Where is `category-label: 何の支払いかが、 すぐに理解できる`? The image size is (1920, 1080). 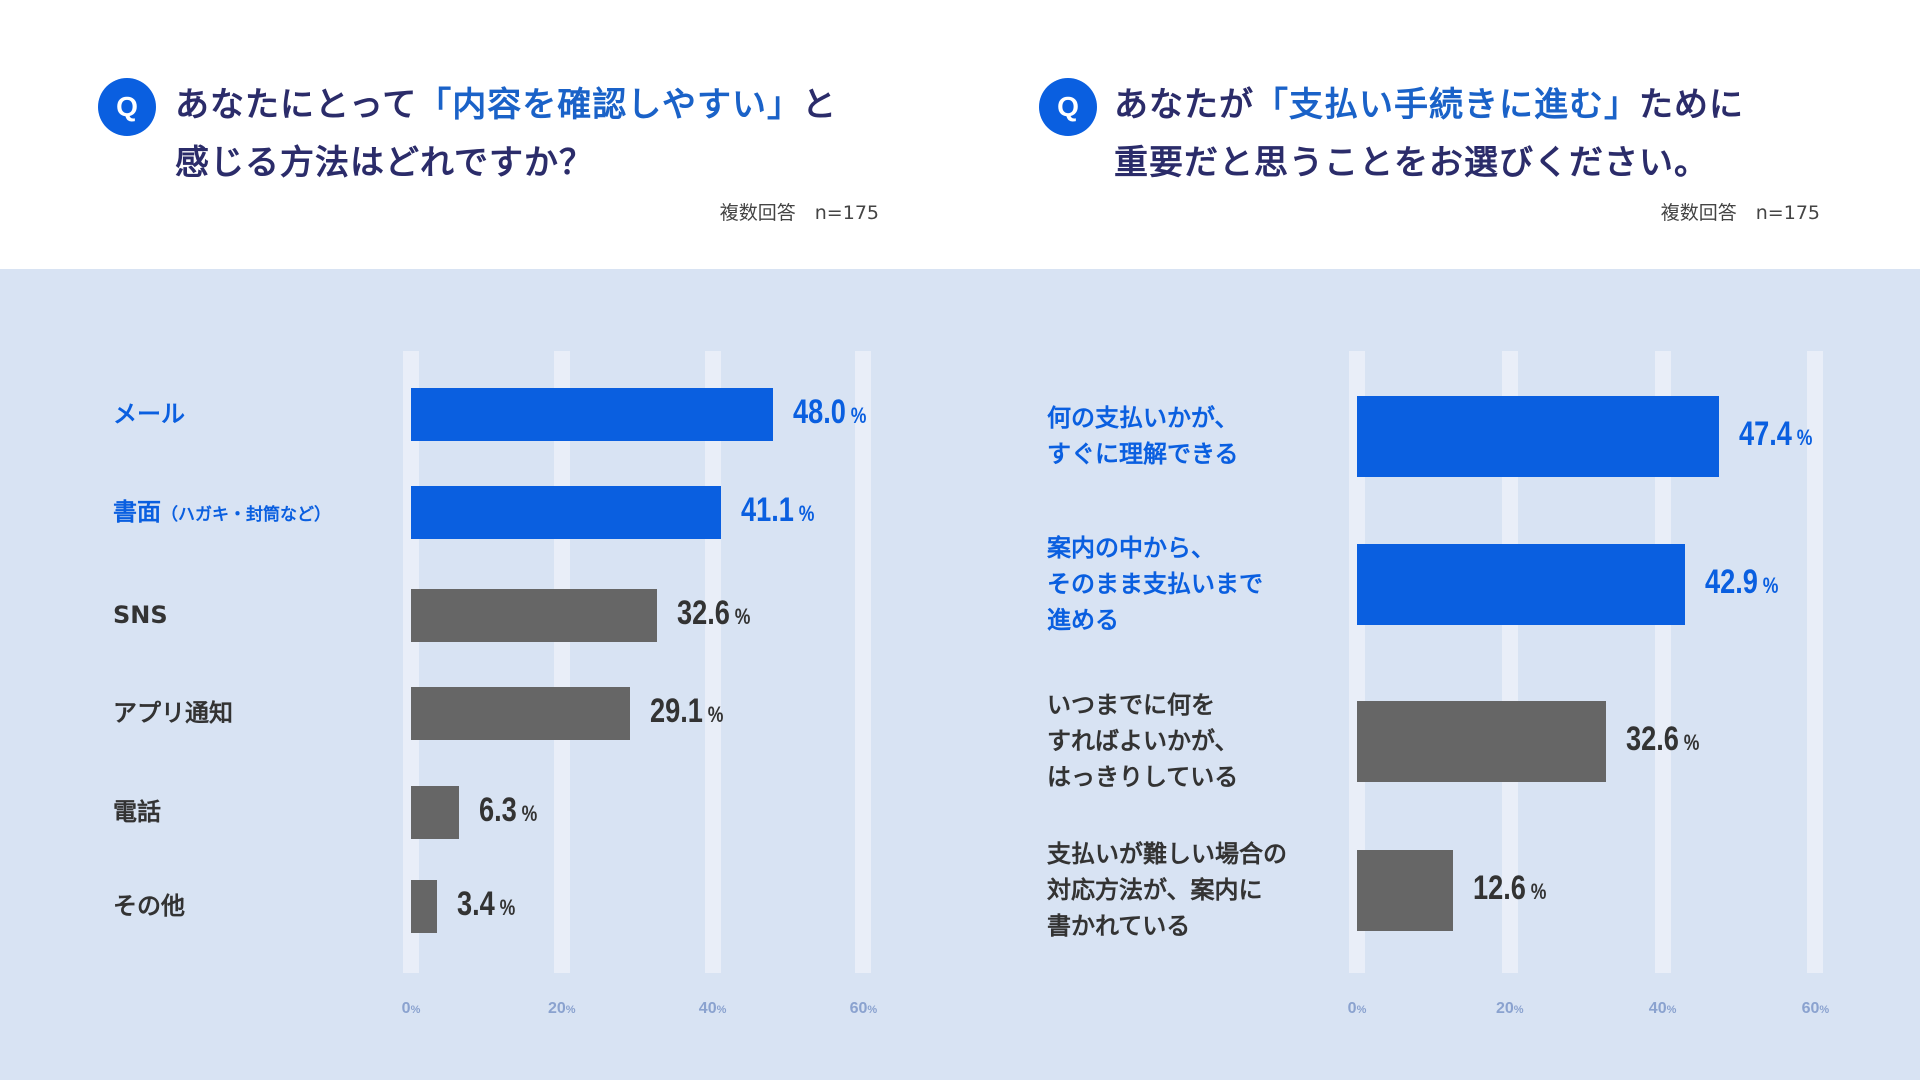
category-label: 何の支払いかが、 すぐに理解できる is located at coordinates (1143, 436).